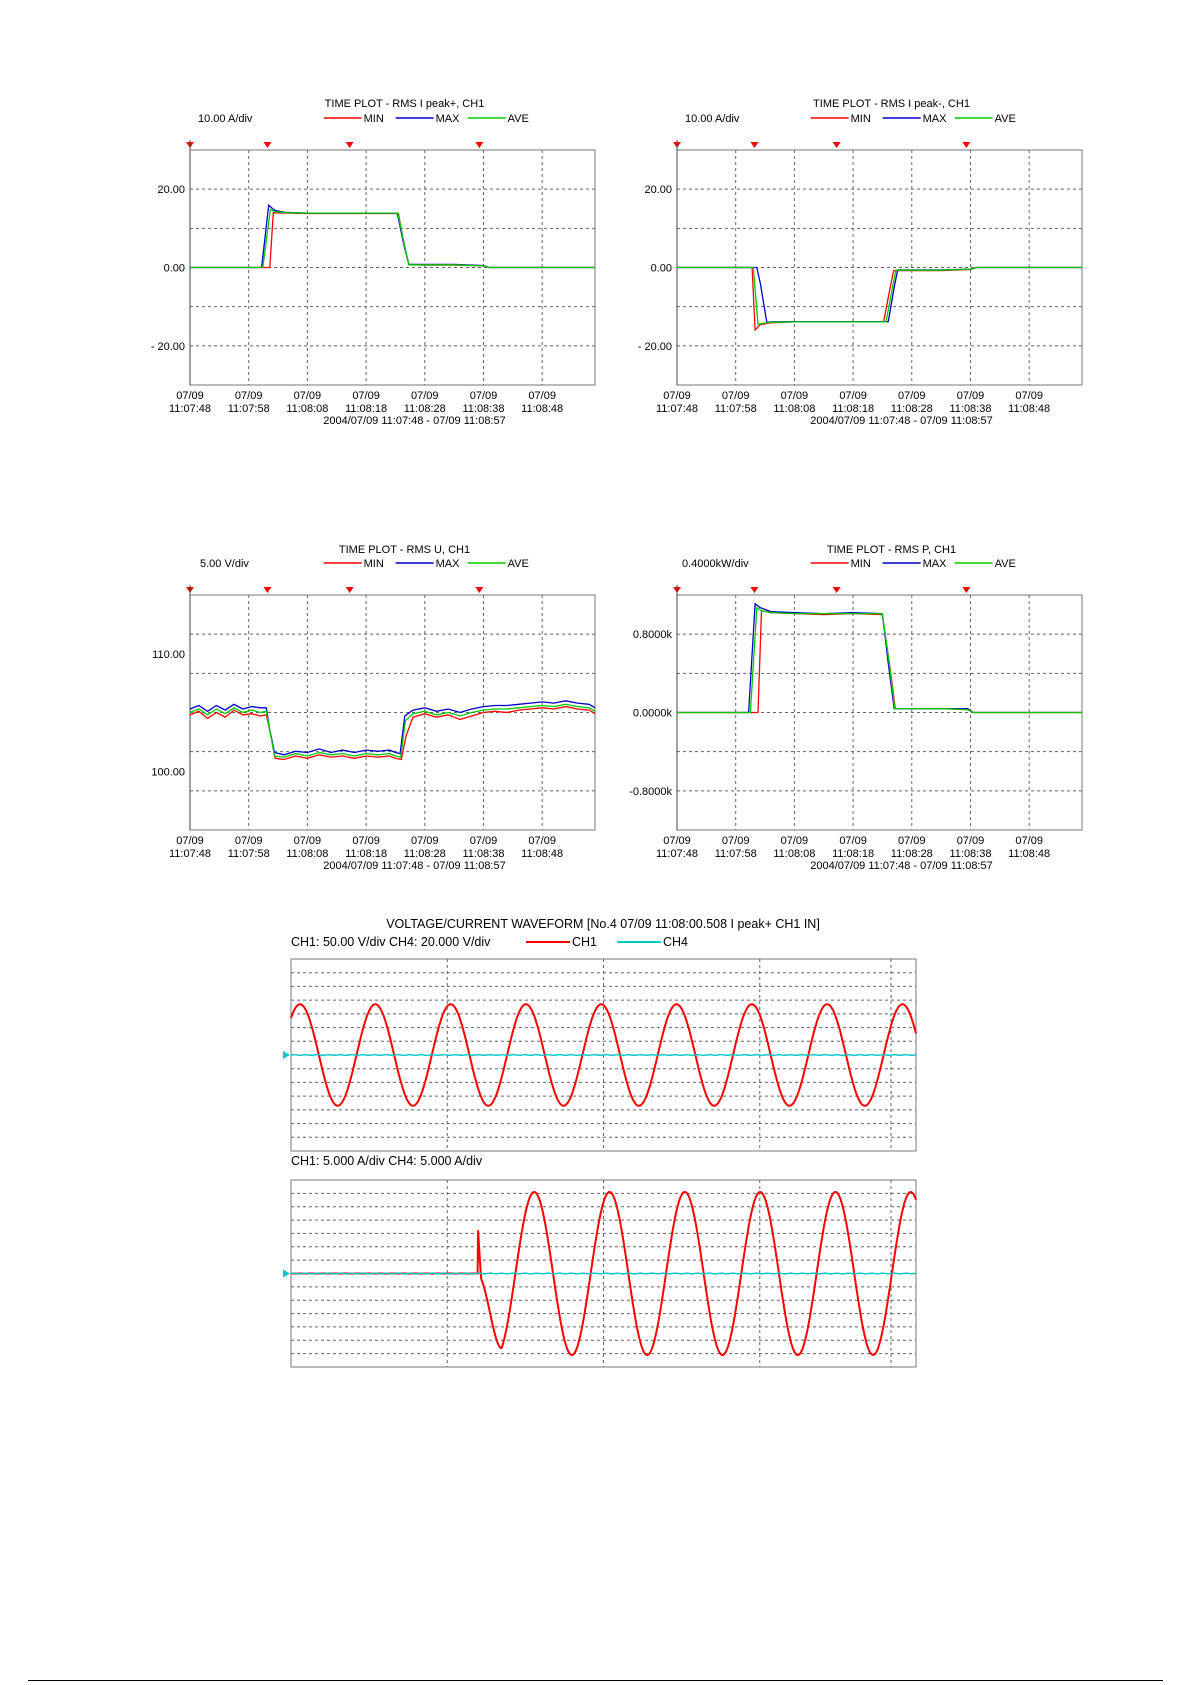 The width and height of the screenshot is (1191, 1685). What do you see at coordinates (650, 792) in the screenshot?
I see `y-tick-label: -0.8000k` at bounding box center [650, 792].